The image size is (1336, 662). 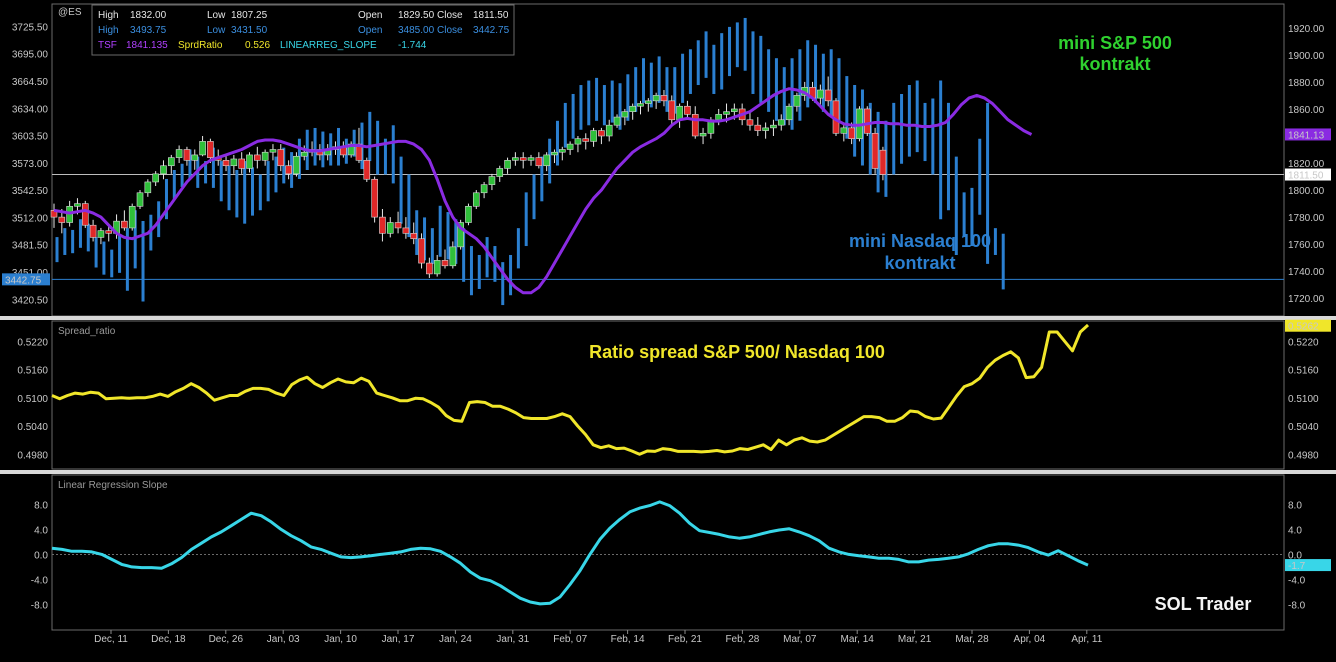 What do you see at coordinates (972, 639) in the screenshot?
I see `date-tick-label: Mar, 28` at bounding box center [972, 639].